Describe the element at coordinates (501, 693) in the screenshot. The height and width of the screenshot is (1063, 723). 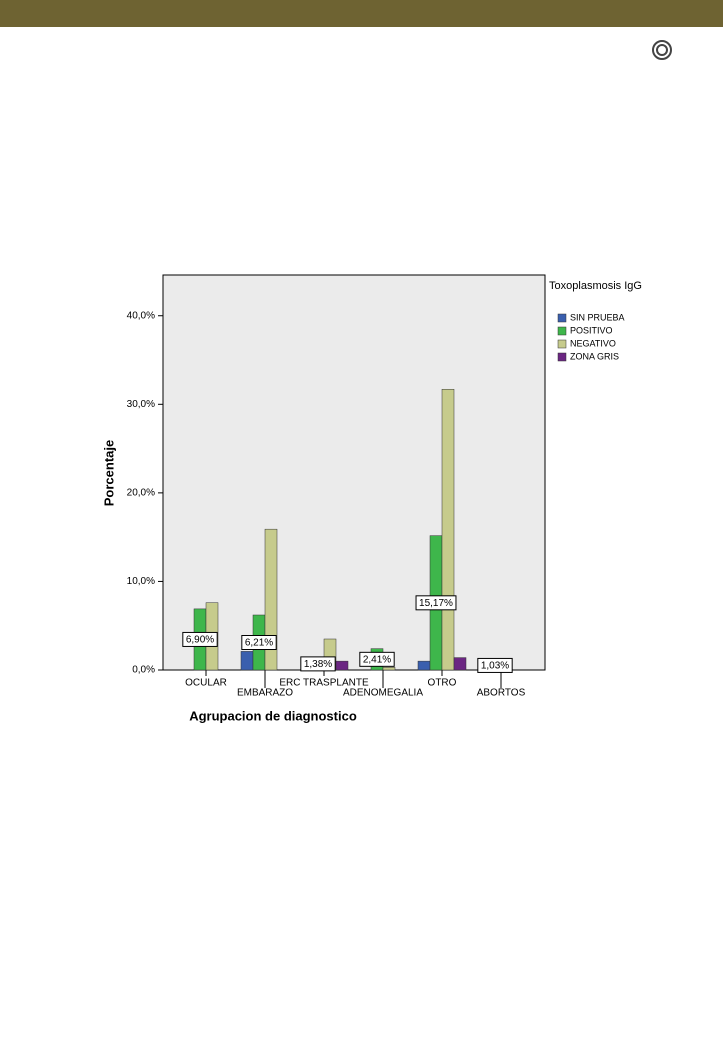
I see `x-tick-label: ABORTOS` at that location.